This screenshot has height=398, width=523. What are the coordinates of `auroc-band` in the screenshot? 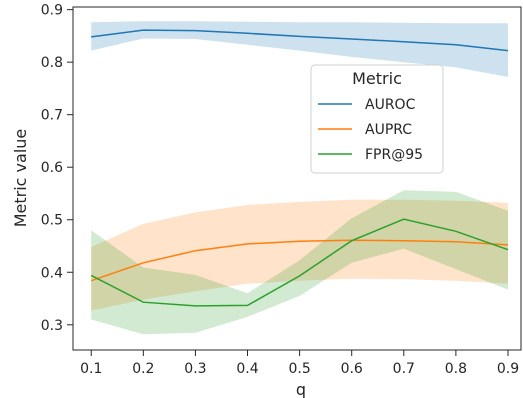 It's located at (299, 49).